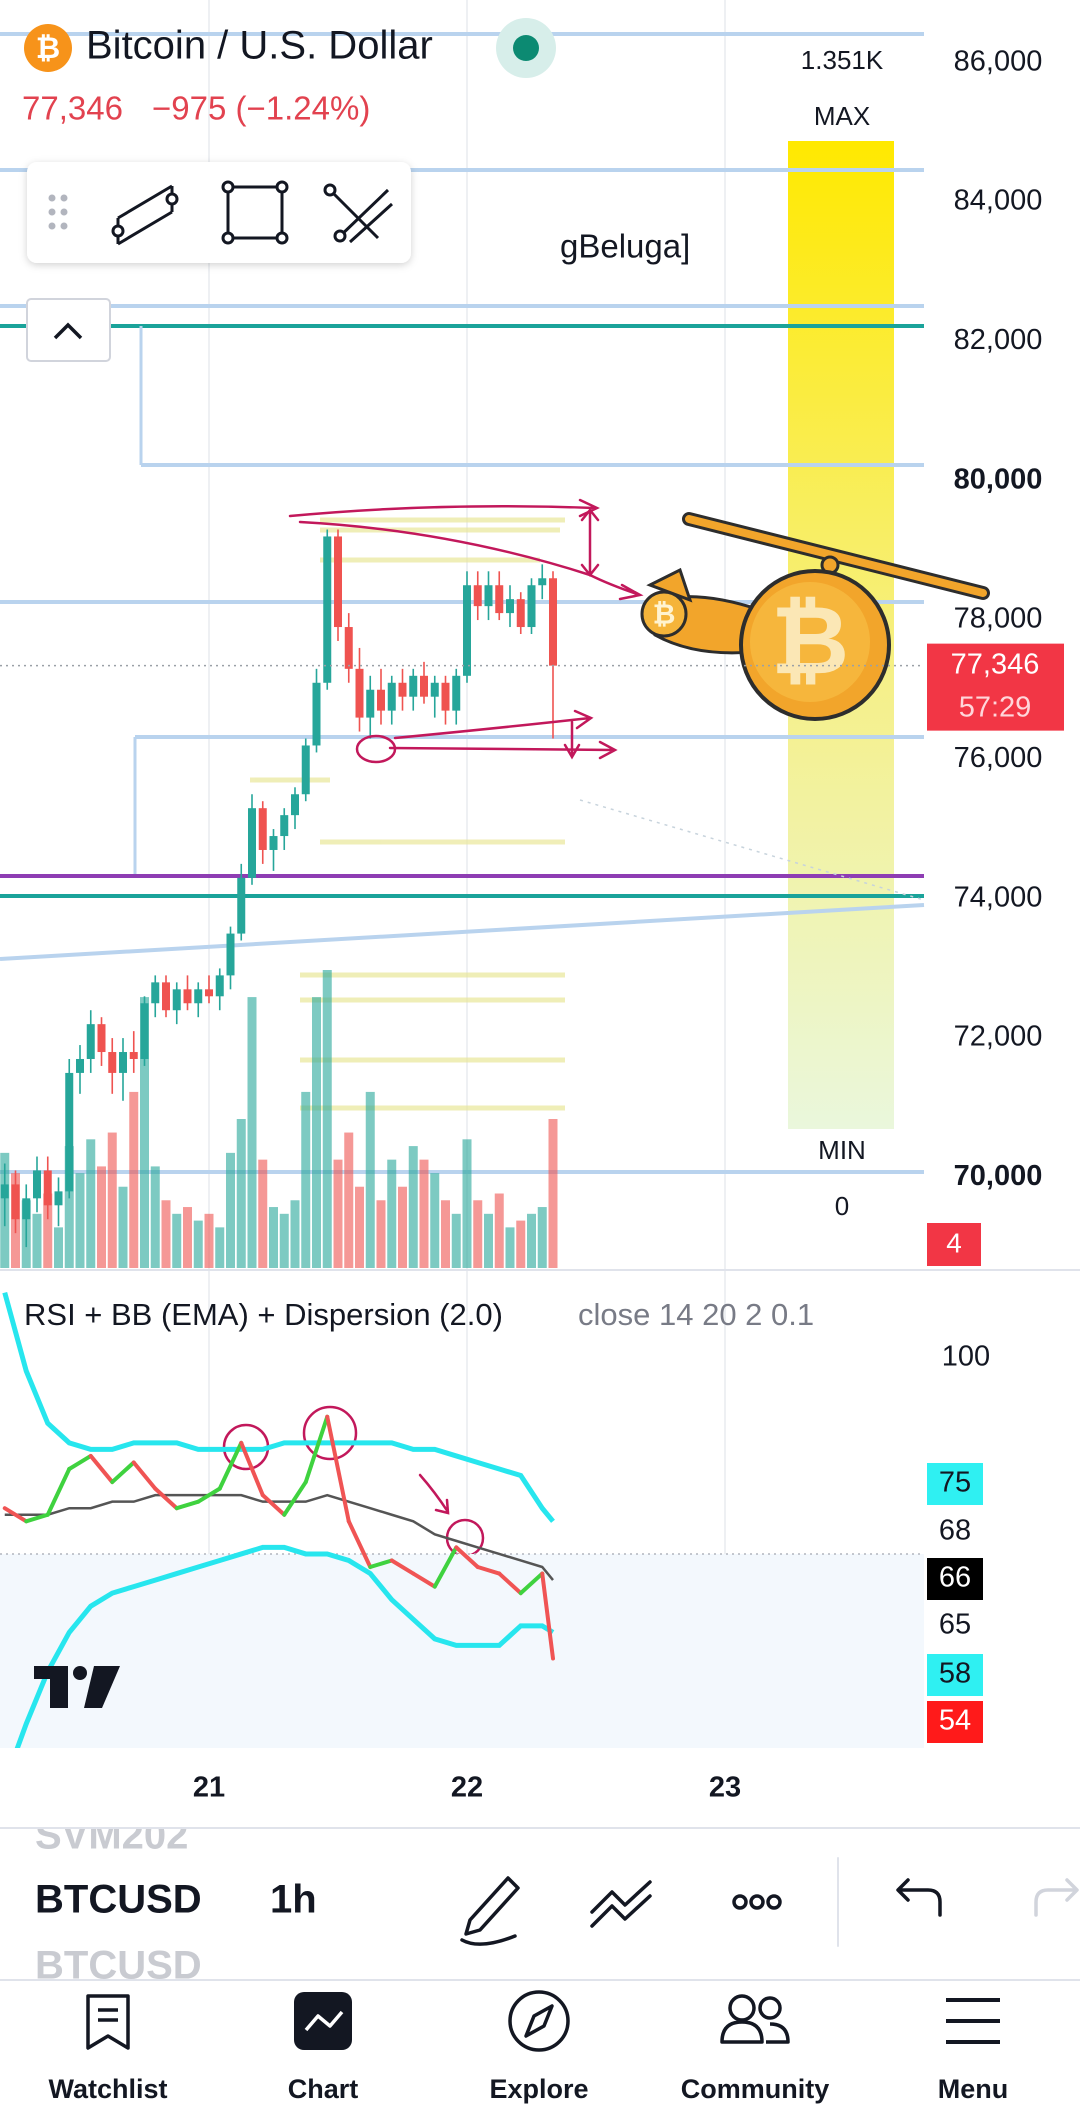 Image resolution: width=1080 pixels, height=2112 pixels. Describe the element at coordinates (358, 213) in the screenshot. I see `fib-tool` at that location.